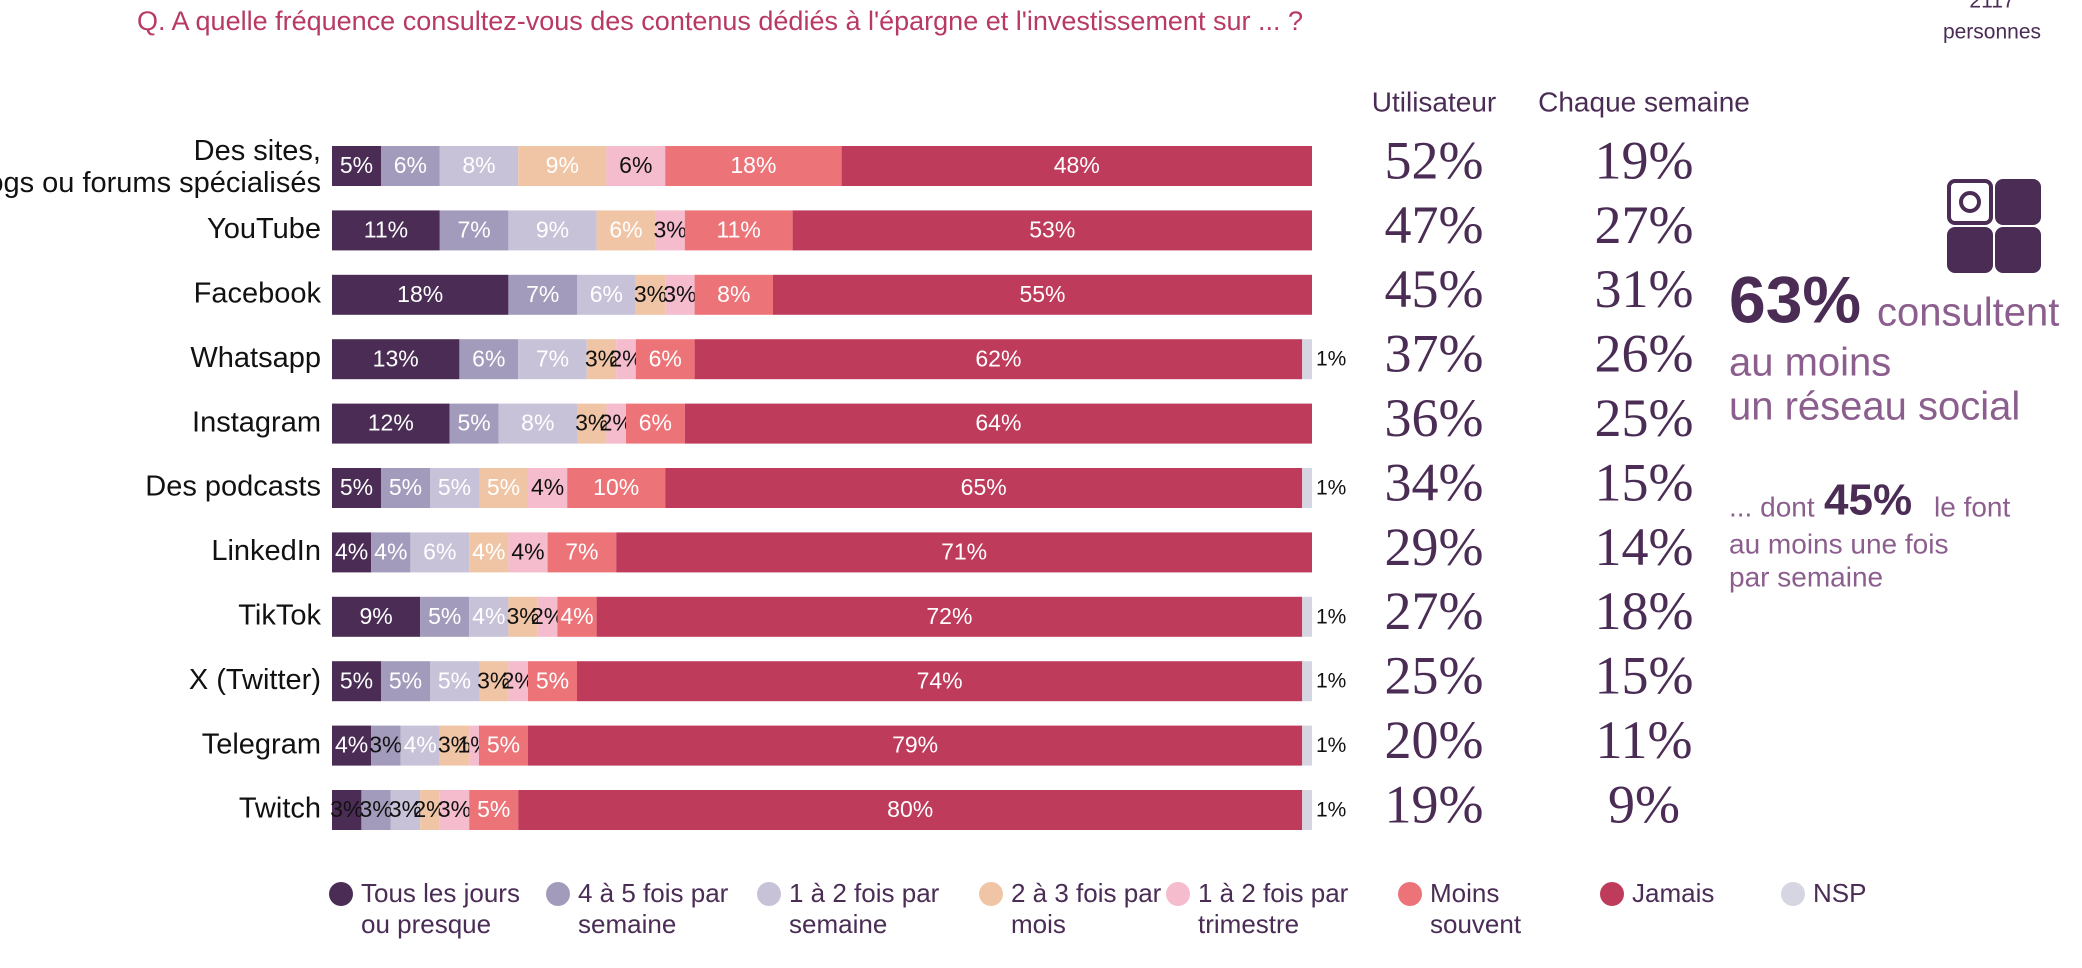  I want to click on value-label: 79%, so click(915, 745).